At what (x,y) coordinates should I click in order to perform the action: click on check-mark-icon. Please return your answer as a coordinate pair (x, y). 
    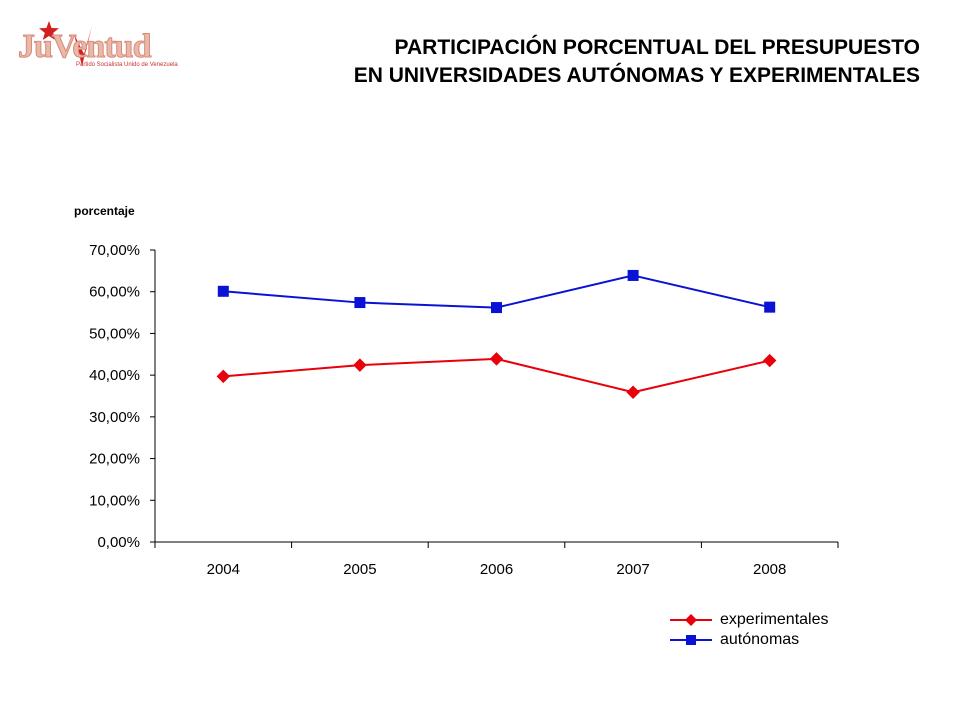
    Looking at the image, I should click on (83, 46).